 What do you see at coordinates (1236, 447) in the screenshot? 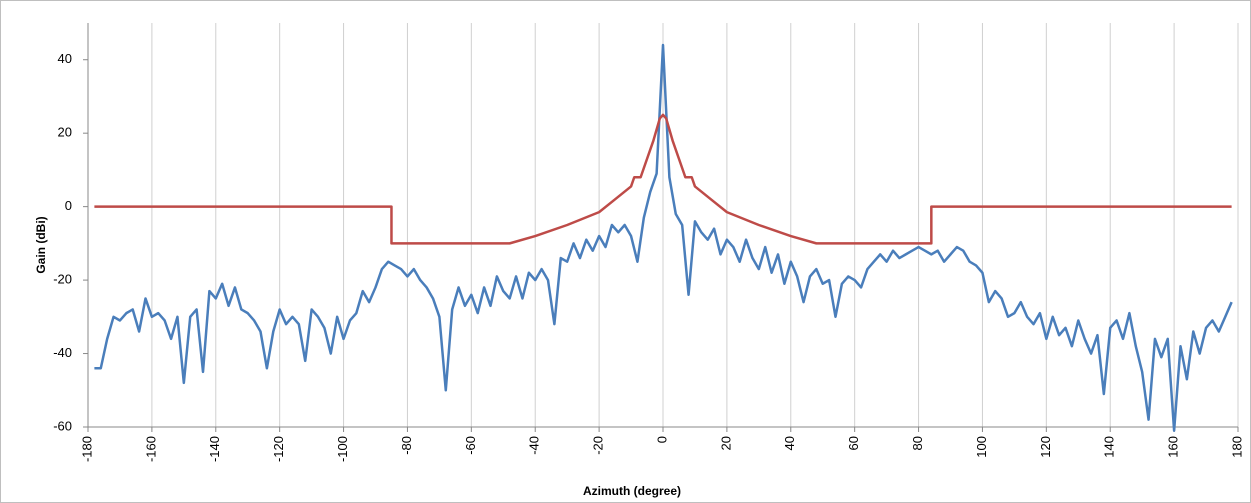
I see `x-tick-label: 180` at bounding box center [1236, 447].